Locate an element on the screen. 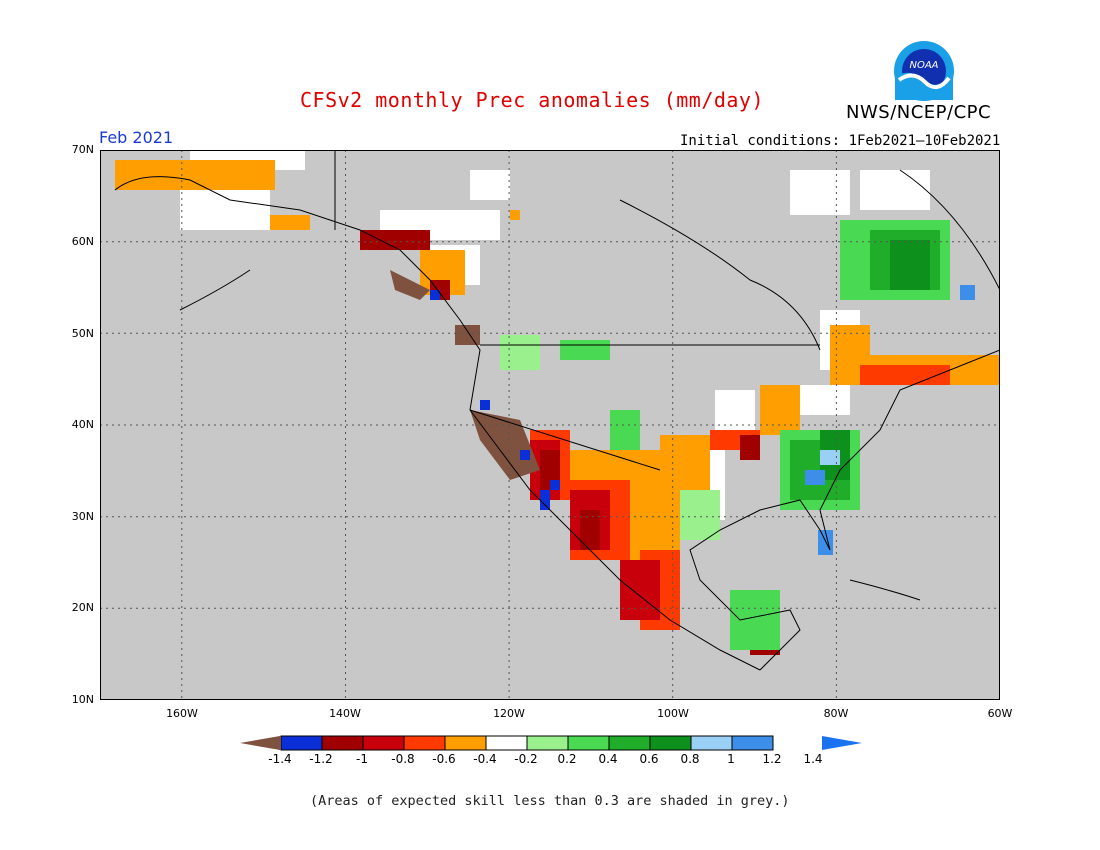 This screenshot has height=850, width=1100. chart-title: CFSv2 monthly Prec anomalies (mm/day) is located at coordinates (532, 100).